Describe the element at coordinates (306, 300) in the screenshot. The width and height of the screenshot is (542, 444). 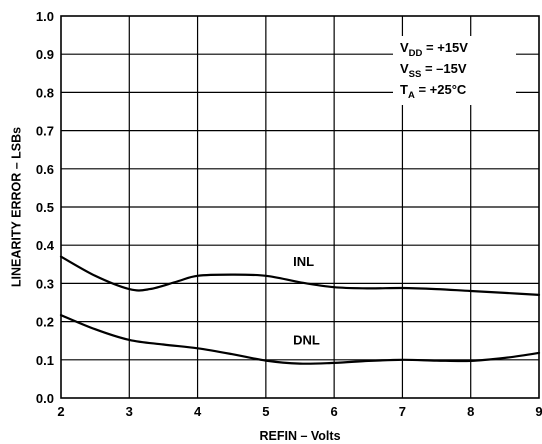
I see `series-labels: INL DNL` at that location.